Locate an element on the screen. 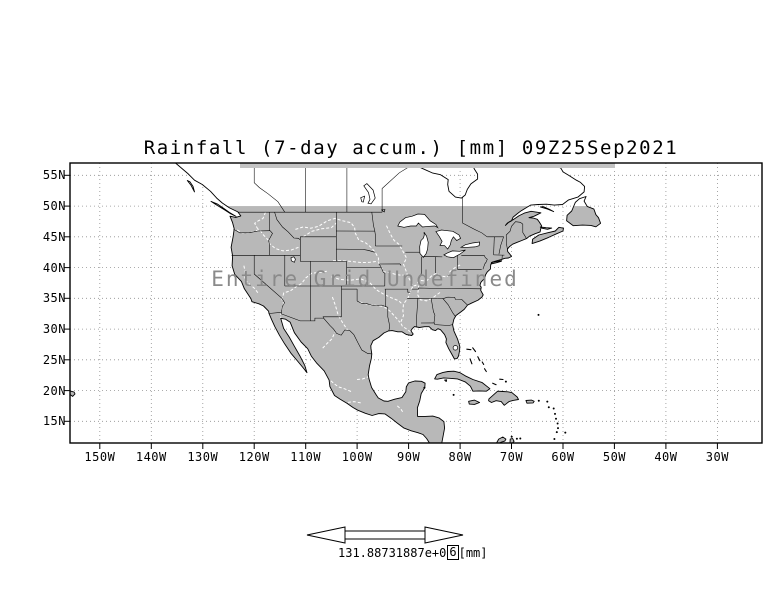  map-rivers is located at coordinates (347, 313).